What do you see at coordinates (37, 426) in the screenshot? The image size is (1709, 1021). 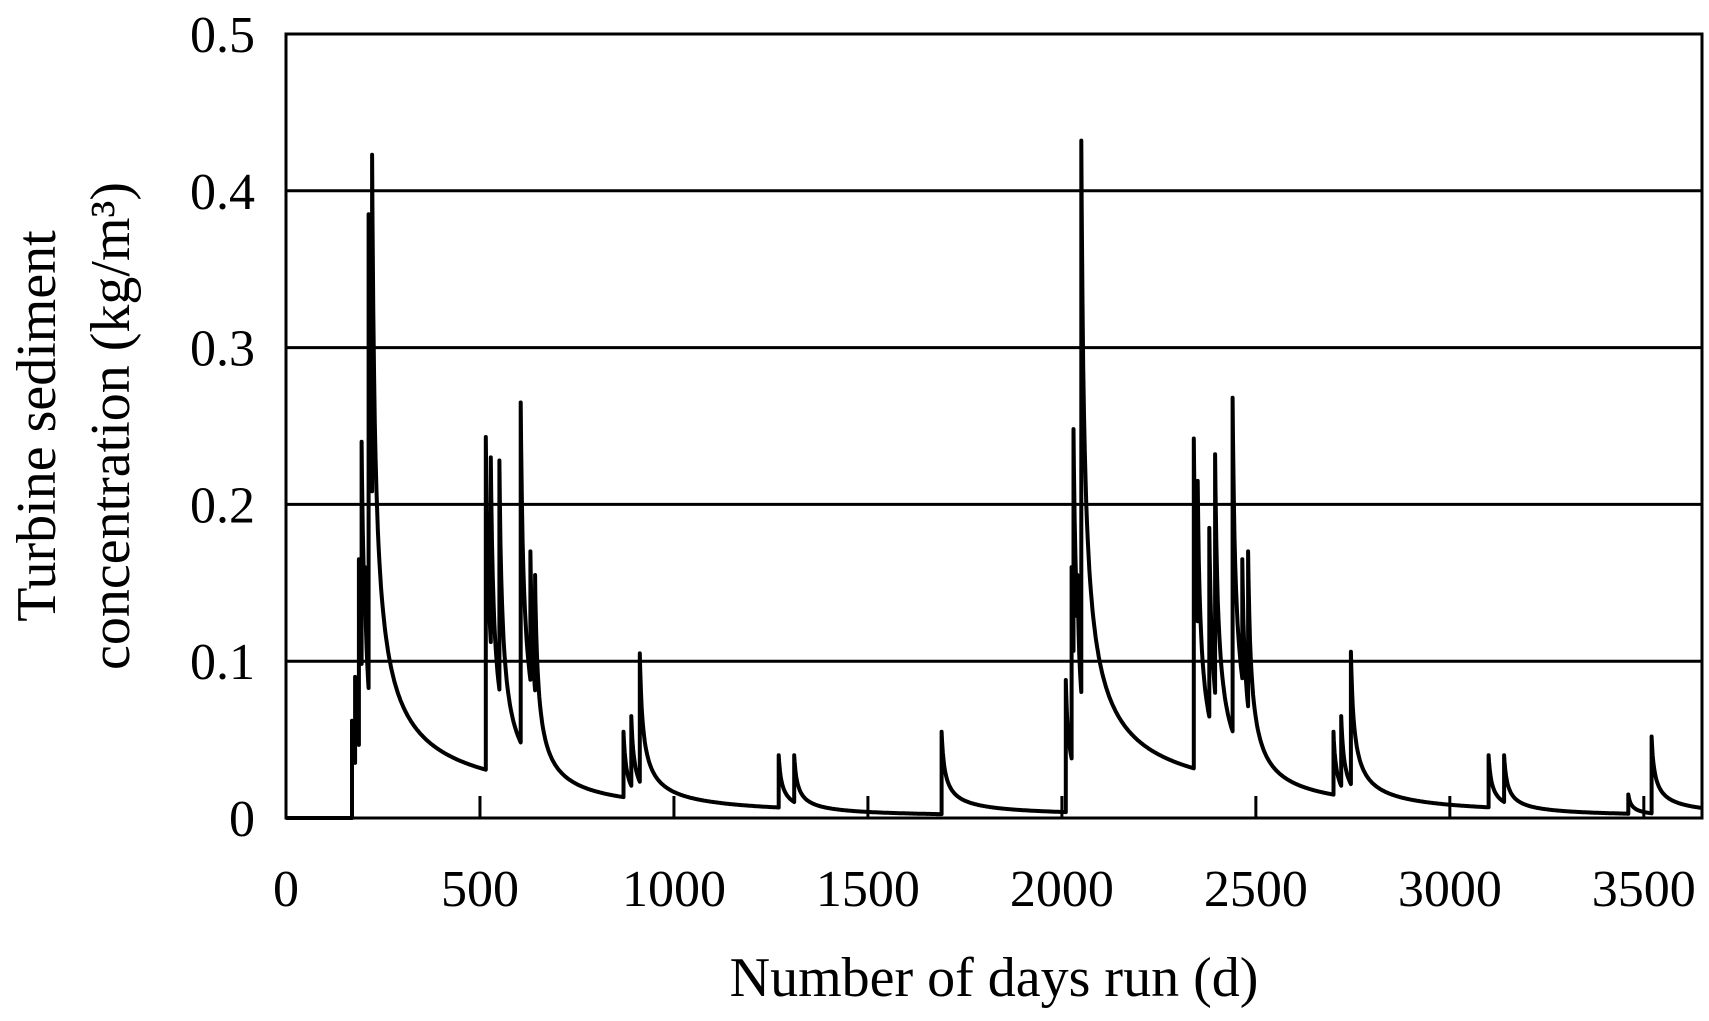 I see `y-axis-title-line1: Turbine sediment` at bounding box center [37, 426].